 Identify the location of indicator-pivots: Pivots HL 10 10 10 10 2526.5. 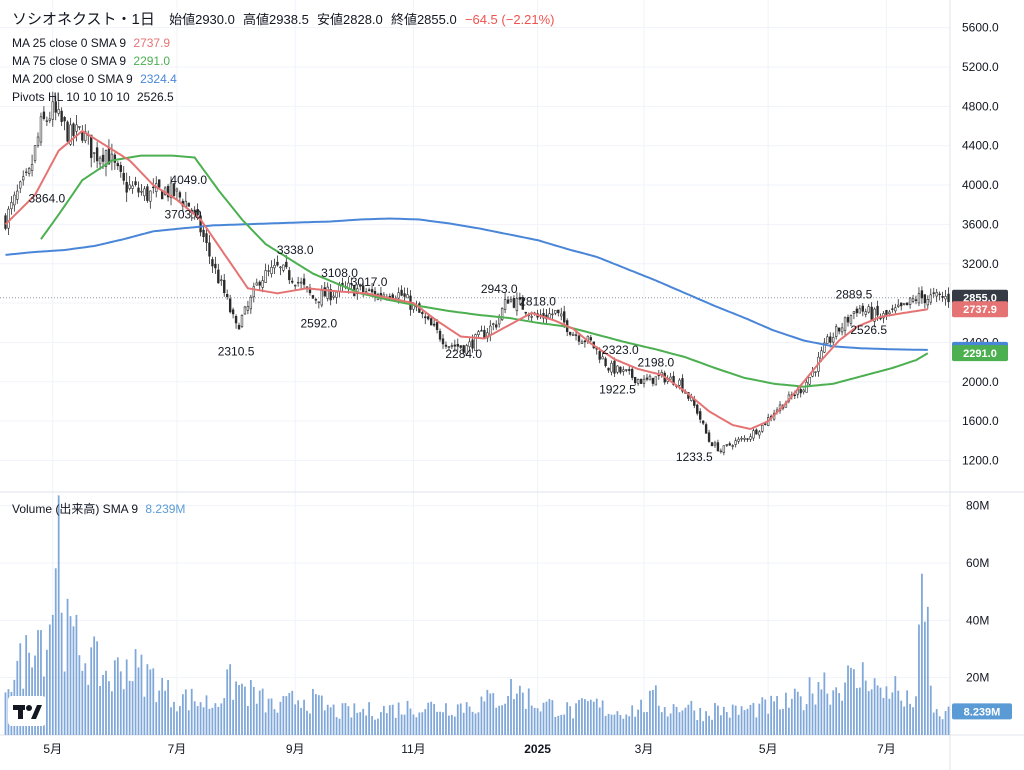
(95, 97).